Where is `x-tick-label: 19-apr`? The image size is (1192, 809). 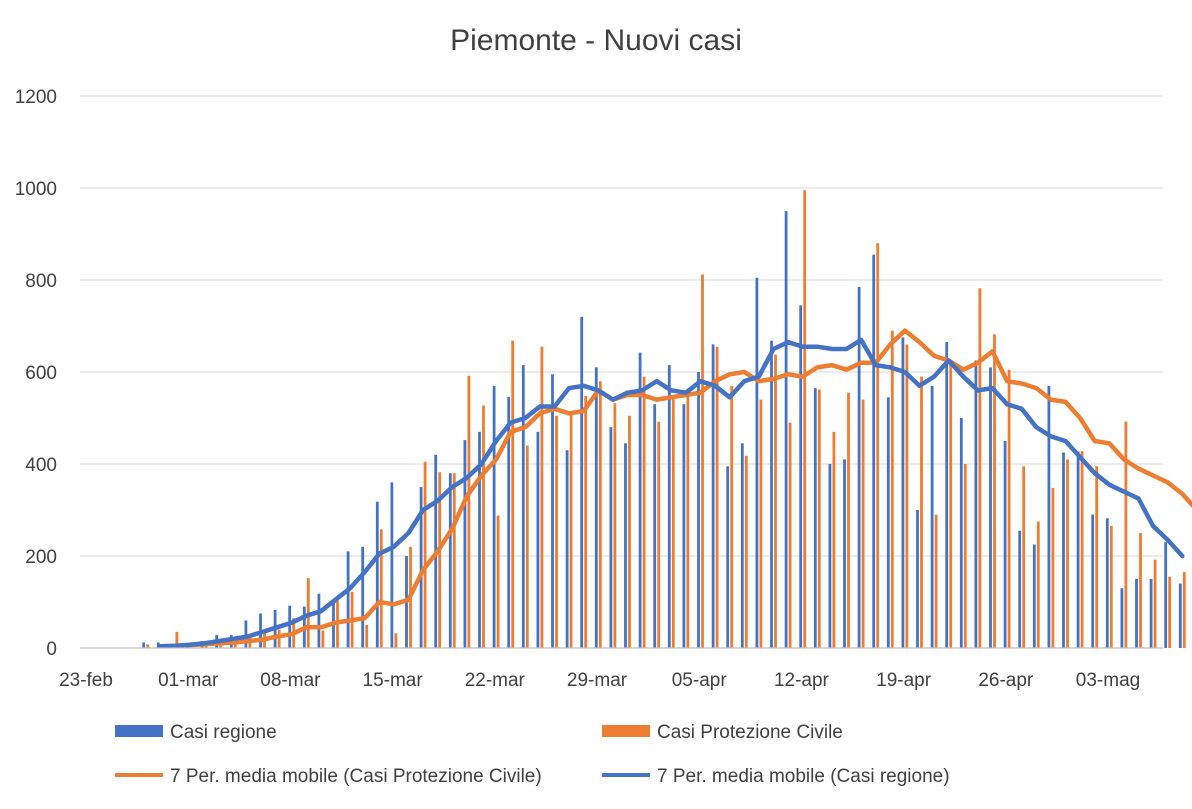 x-tick-label: 19-apr is located at coordinates (904, 680).